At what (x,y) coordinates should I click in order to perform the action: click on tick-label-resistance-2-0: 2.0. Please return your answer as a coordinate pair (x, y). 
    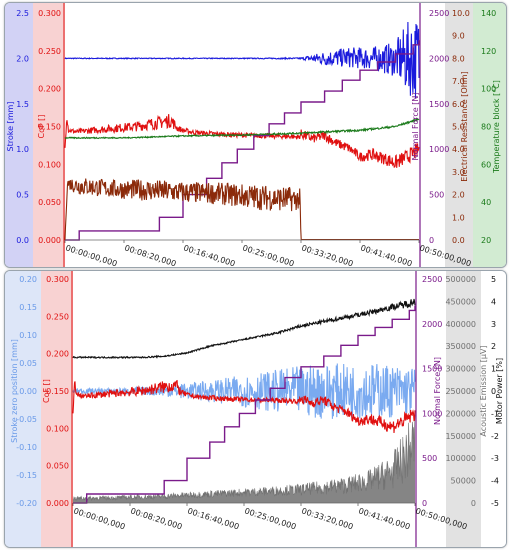
    Looking at the image, I should click on (458, 195).